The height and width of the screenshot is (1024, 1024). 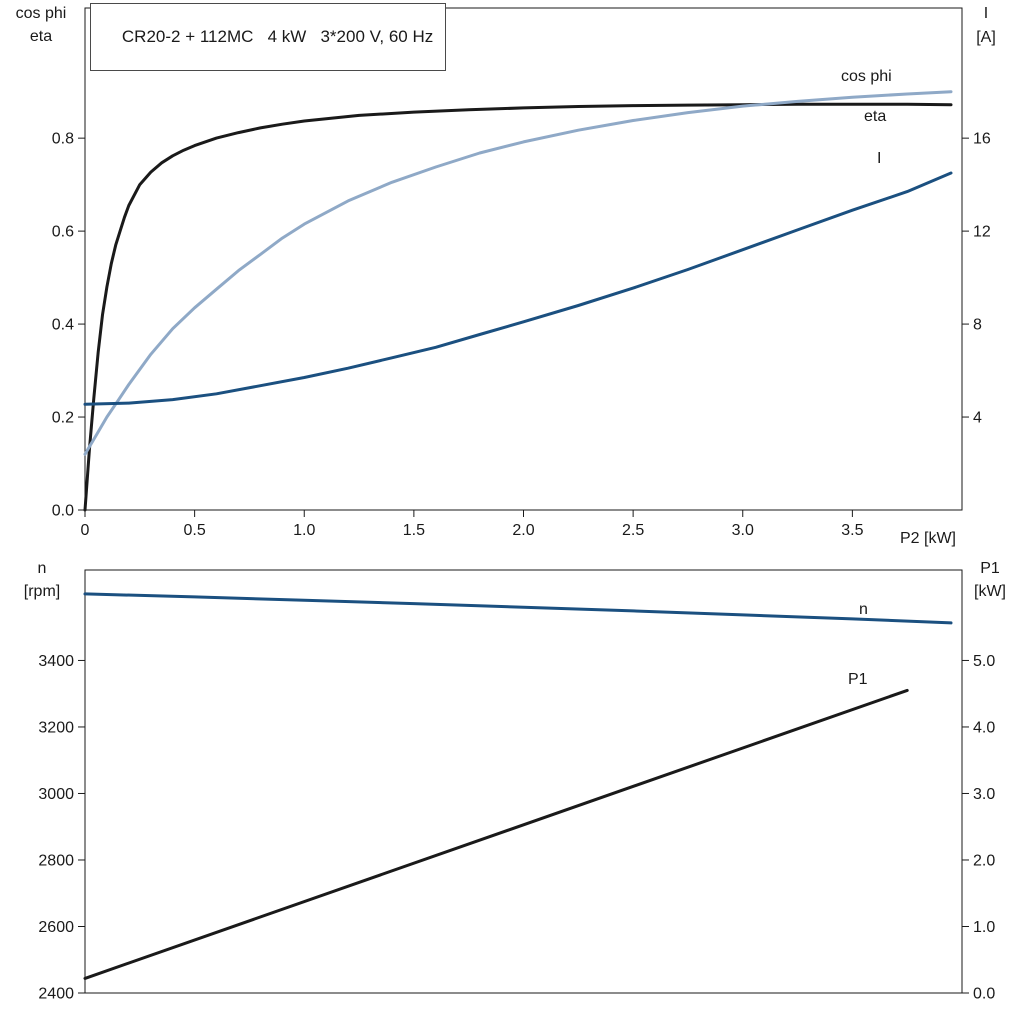 What do you see at coordinates (866, 76) in the screenshot?
I see `curve-label-cos-phi: cos phi` at bounding box center [866, 76].